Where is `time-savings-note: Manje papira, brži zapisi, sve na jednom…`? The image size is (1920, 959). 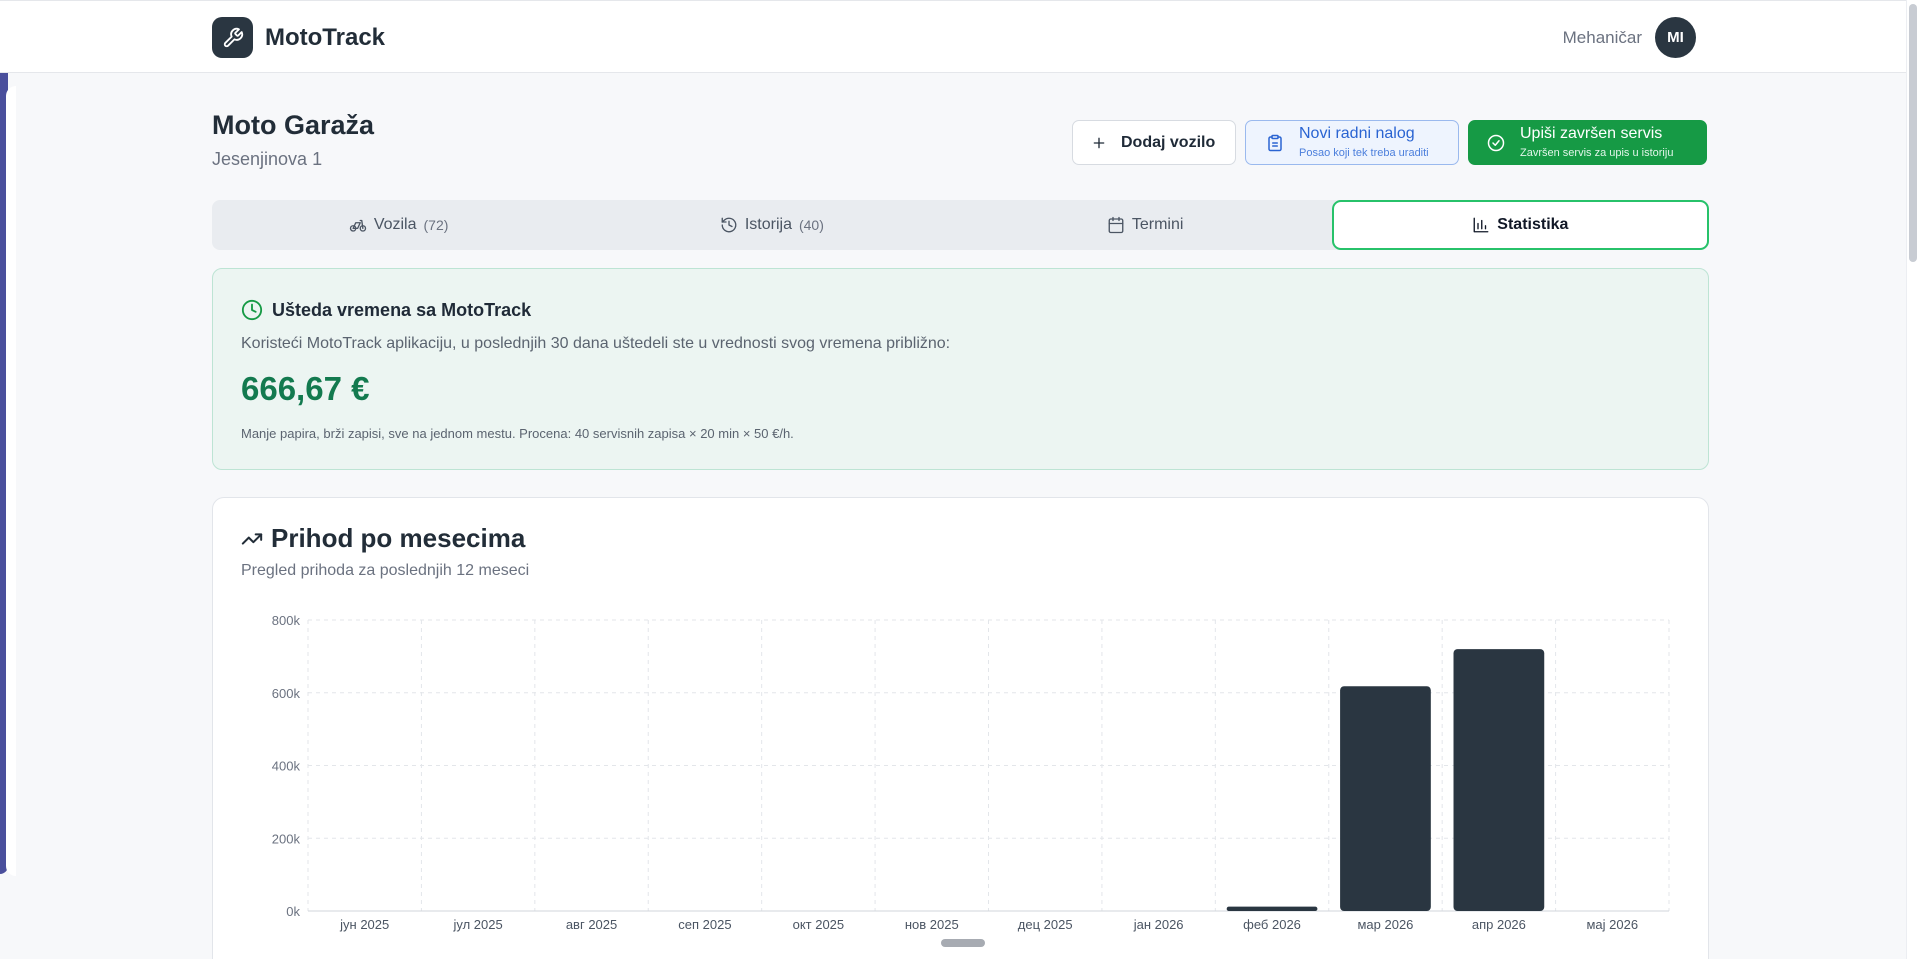
time-savings-note: Manje papira, brži zapisi, sve na jednom… is located at coordinates (517, 433).